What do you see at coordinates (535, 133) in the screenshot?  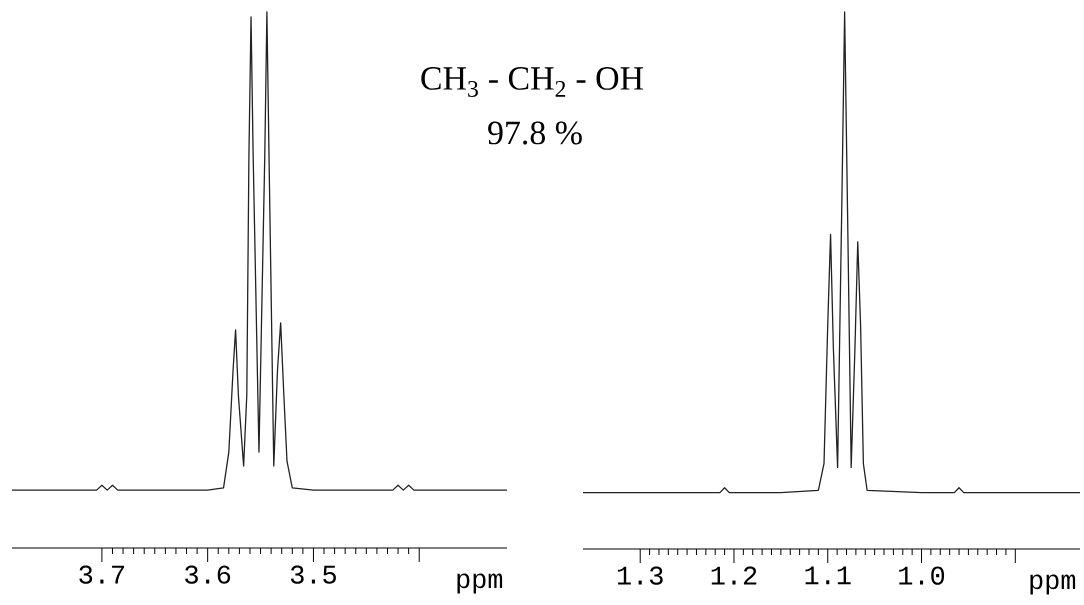 I see `text: 97.8 %` at bounding box center [535, 133].